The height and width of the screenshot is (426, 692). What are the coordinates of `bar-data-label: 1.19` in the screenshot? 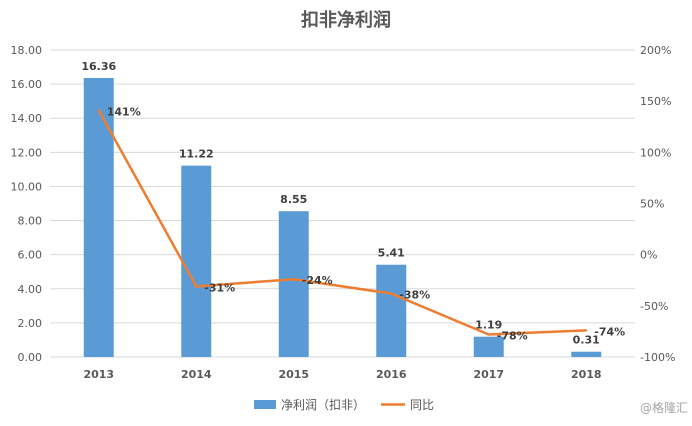 It's located at (488, 325).